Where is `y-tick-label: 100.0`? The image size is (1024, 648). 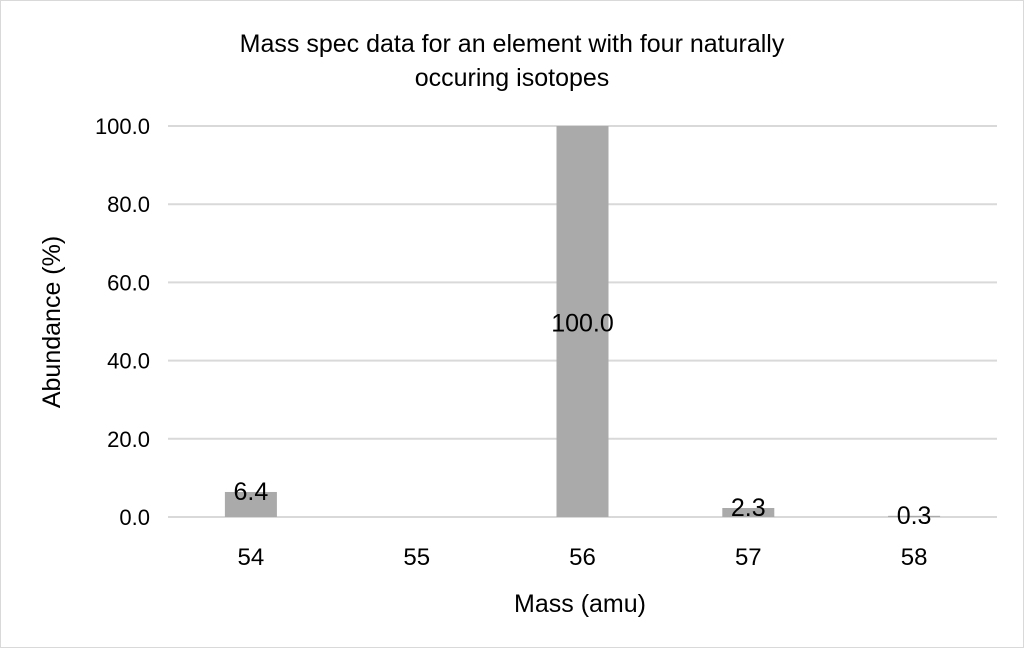
y-tick-label: 100.0 is located at coordinates (122, 126).